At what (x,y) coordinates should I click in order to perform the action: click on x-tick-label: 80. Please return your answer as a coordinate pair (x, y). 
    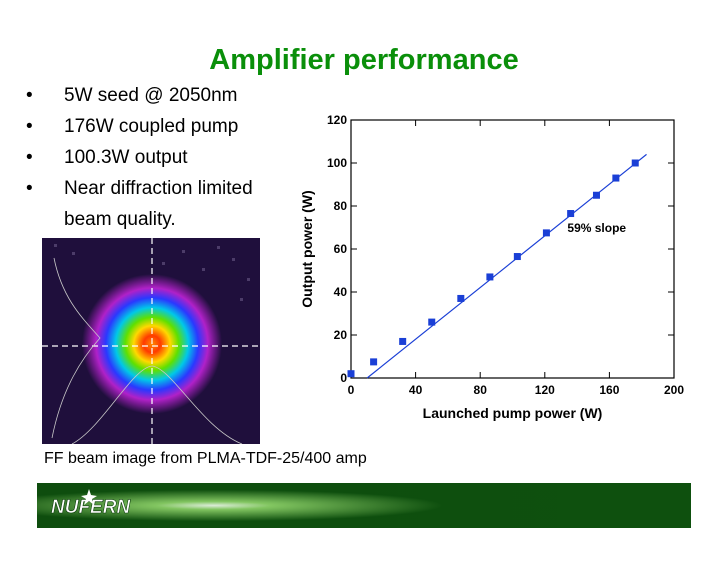
    Looking at the image, I should click on (481, 390).